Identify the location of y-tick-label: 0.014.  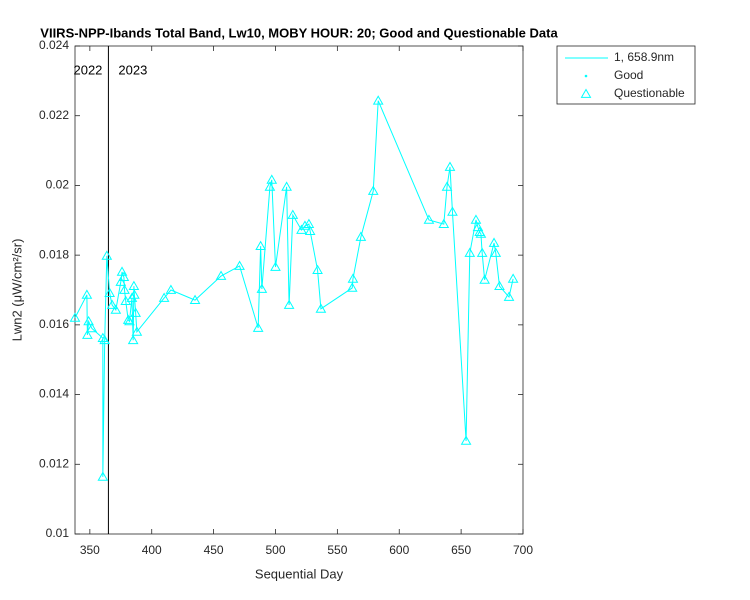
(54, 394).